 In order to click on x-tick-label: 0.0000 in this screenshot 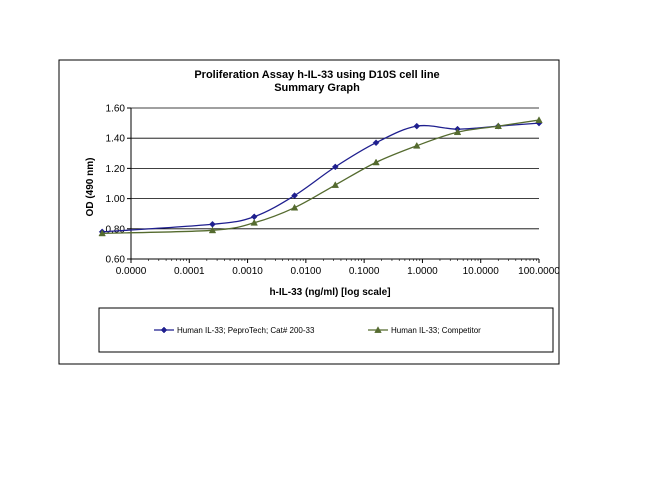, I will do `click(131, 271)`.